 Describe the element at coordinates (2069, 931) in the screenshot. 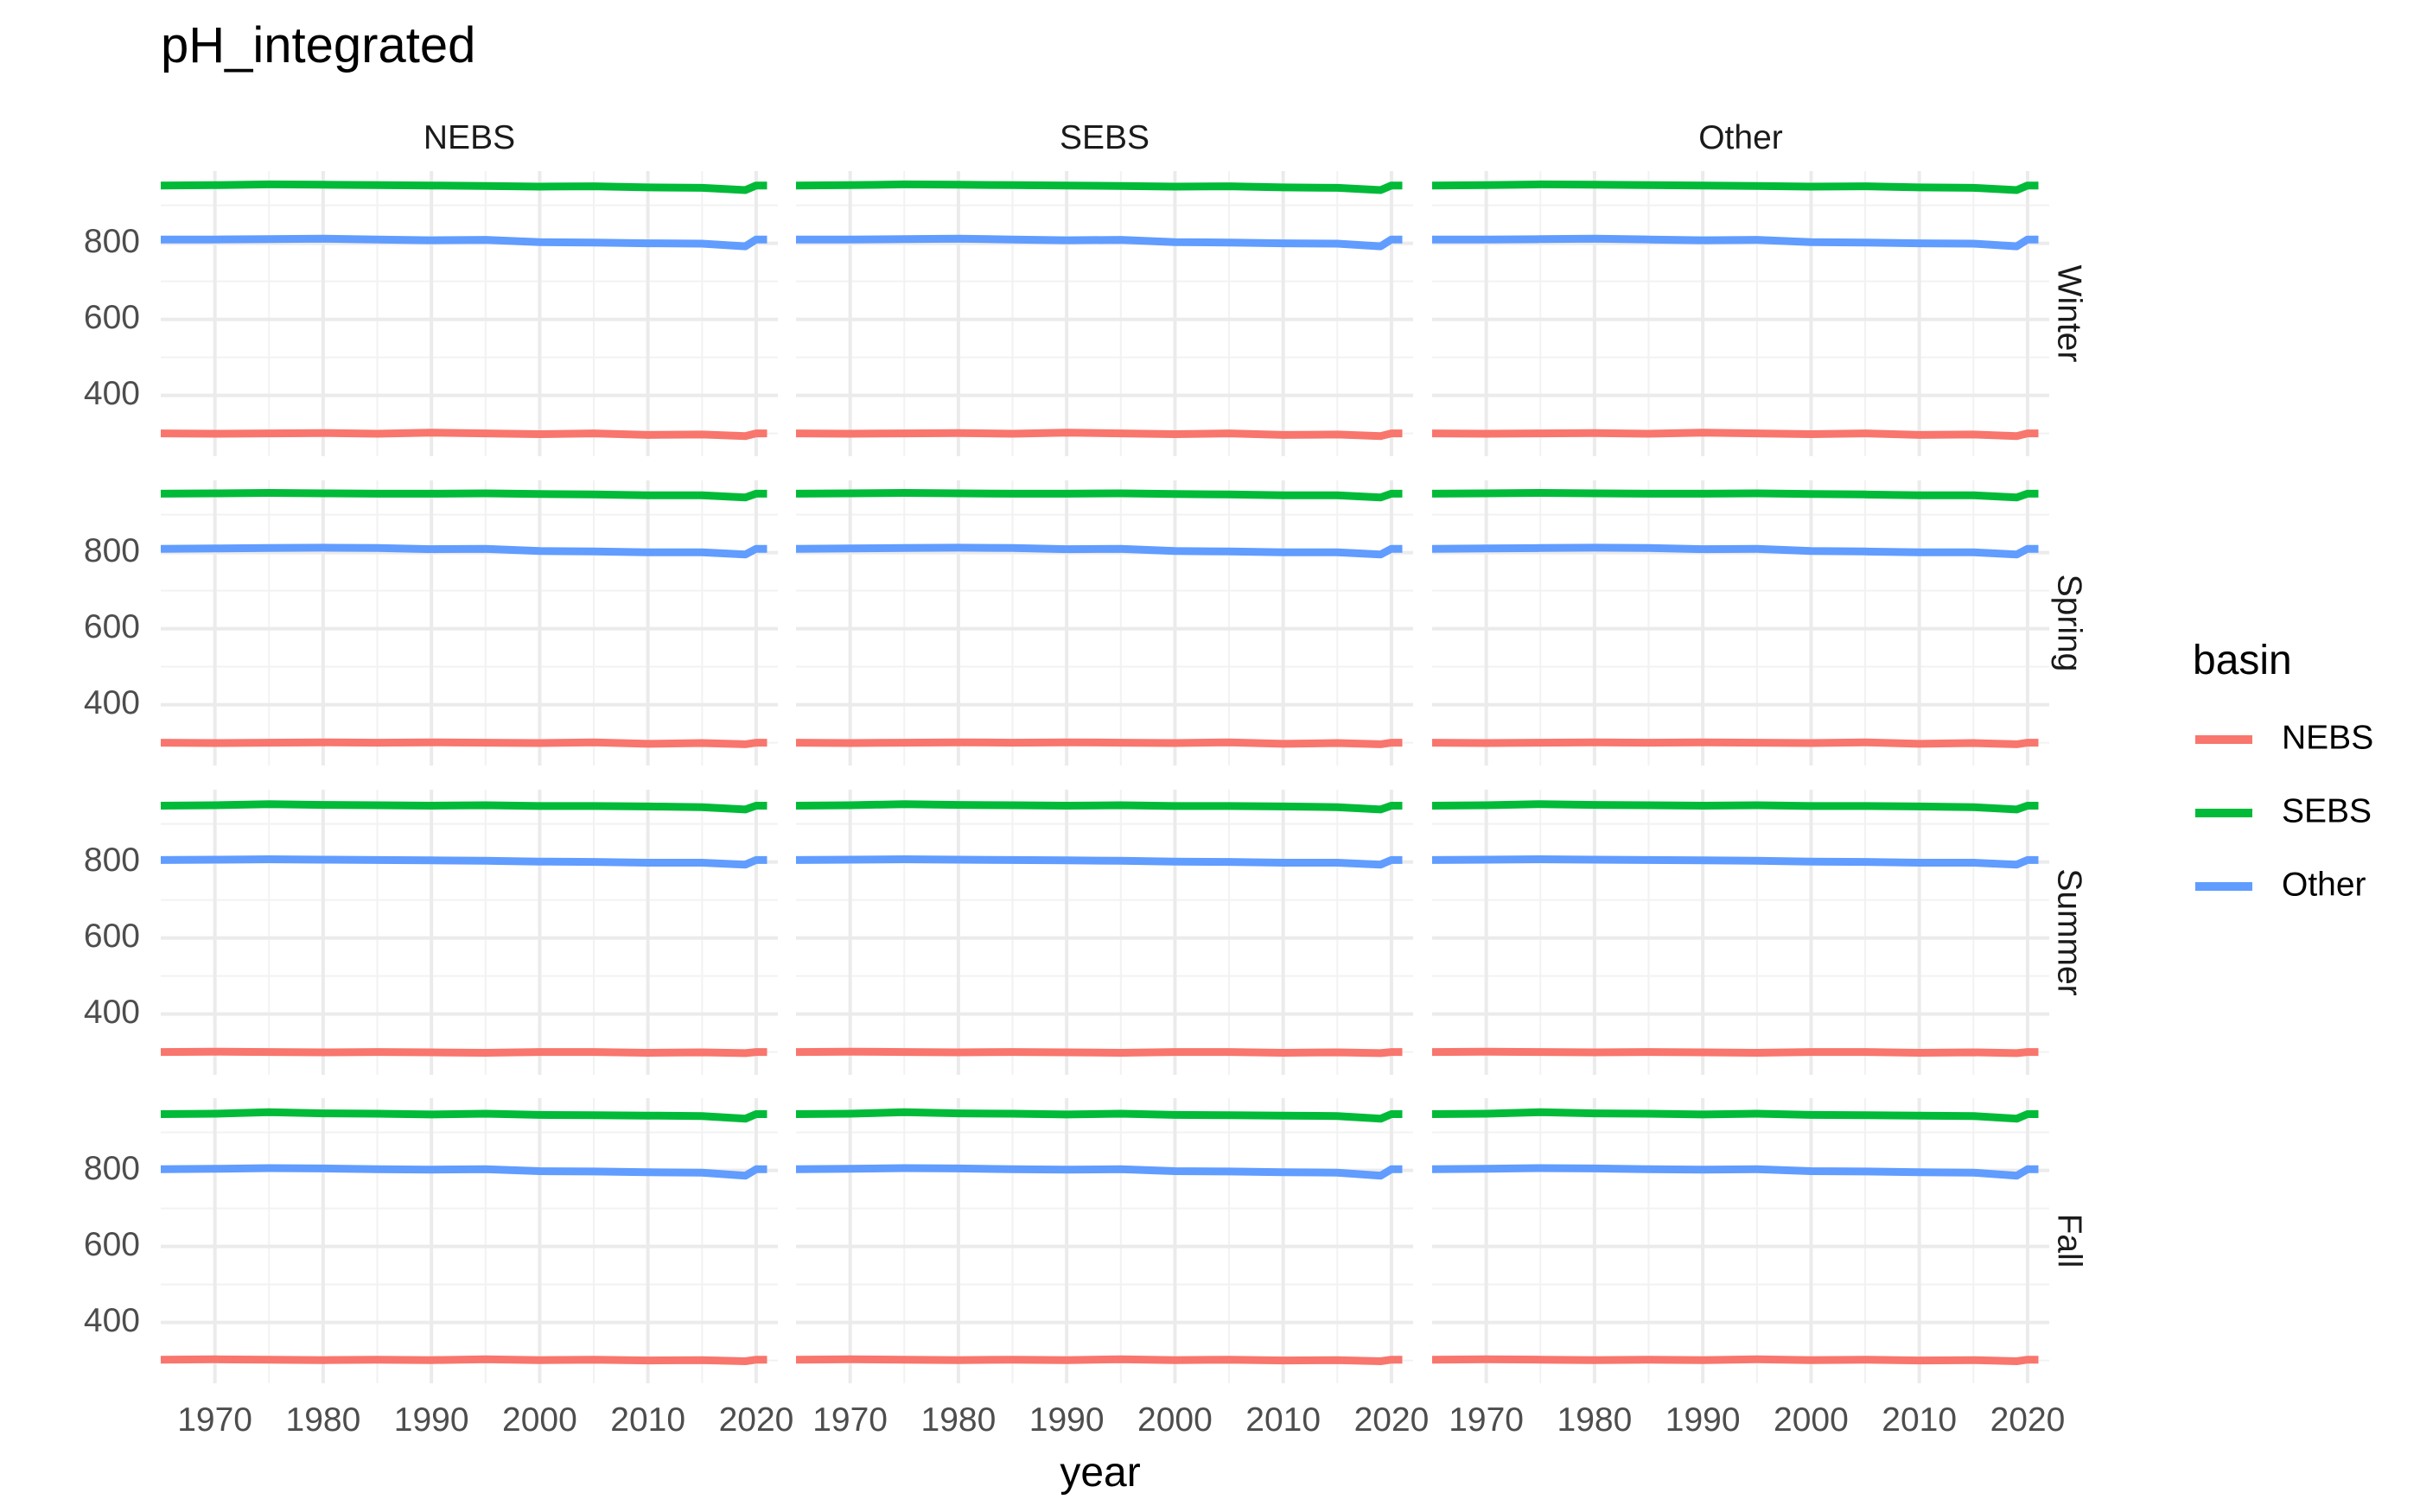

I see `strip-label-summer: Summer` at that location.